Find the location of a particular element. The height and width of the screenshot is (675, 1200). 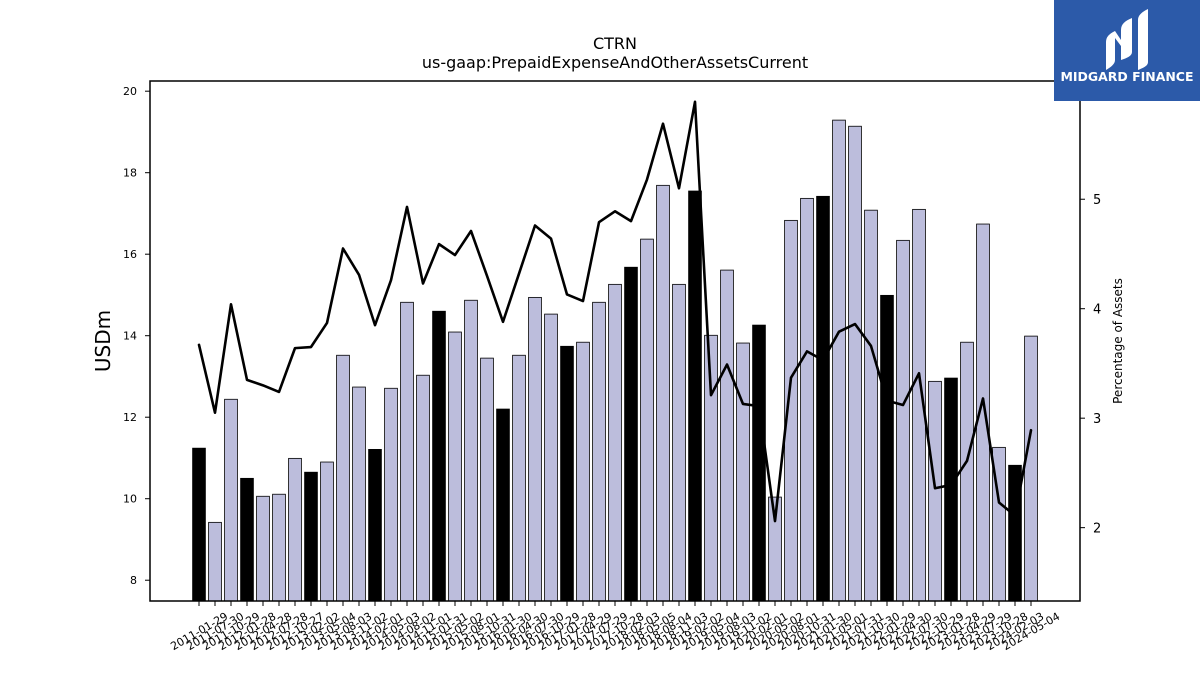

y2-axis-label: Percentage of Assets is located at coordinates (1118, 341).